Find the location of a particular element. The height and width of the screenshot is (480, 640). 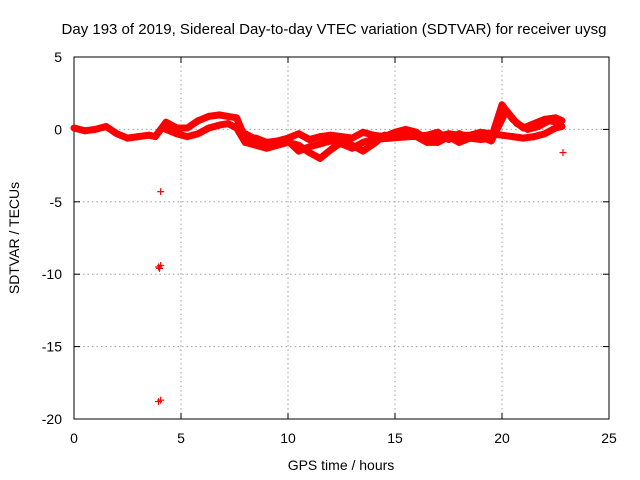

x-tick-label: 5 is located at coordinates (181, 438).